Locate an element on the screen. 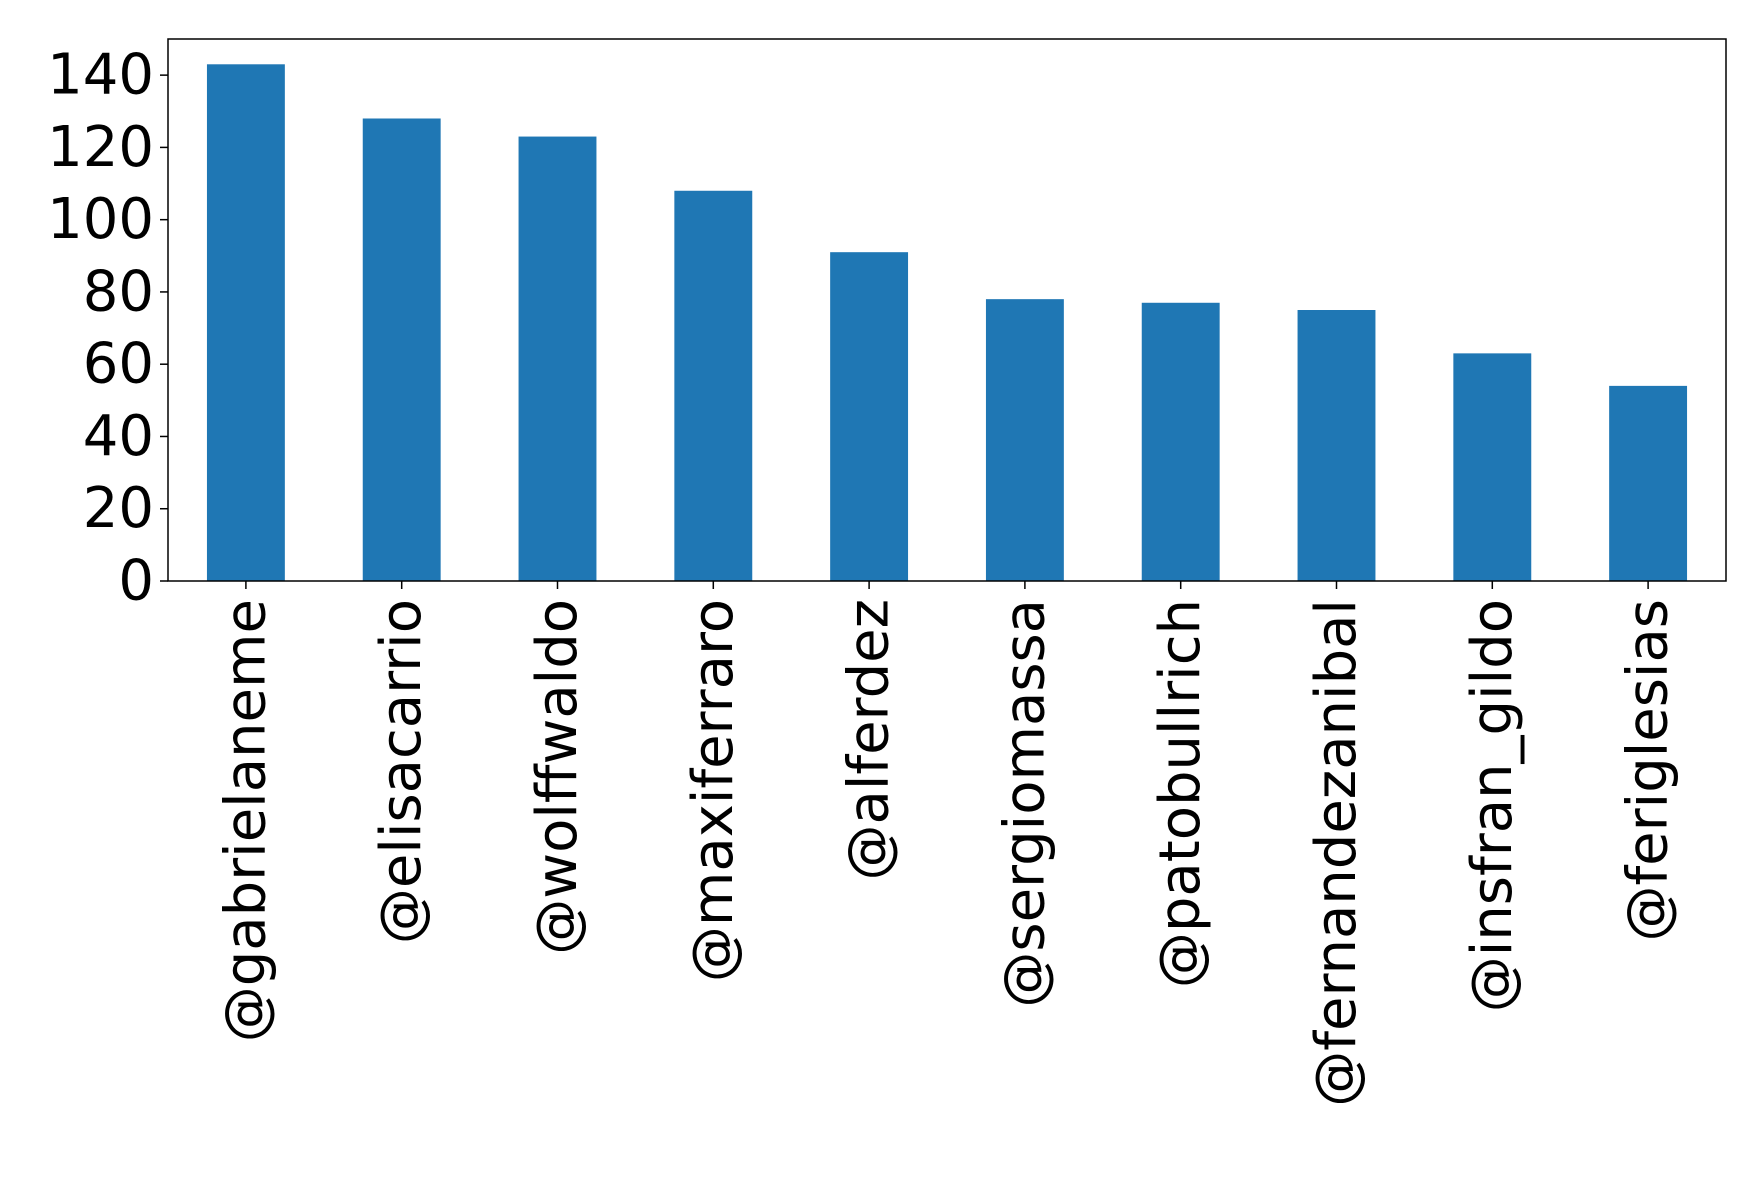 Image resolution: width=1758 pixels, height=1194 pixels. x-tick-label: @fernandezanibal is located at coordinates (1336, 853).